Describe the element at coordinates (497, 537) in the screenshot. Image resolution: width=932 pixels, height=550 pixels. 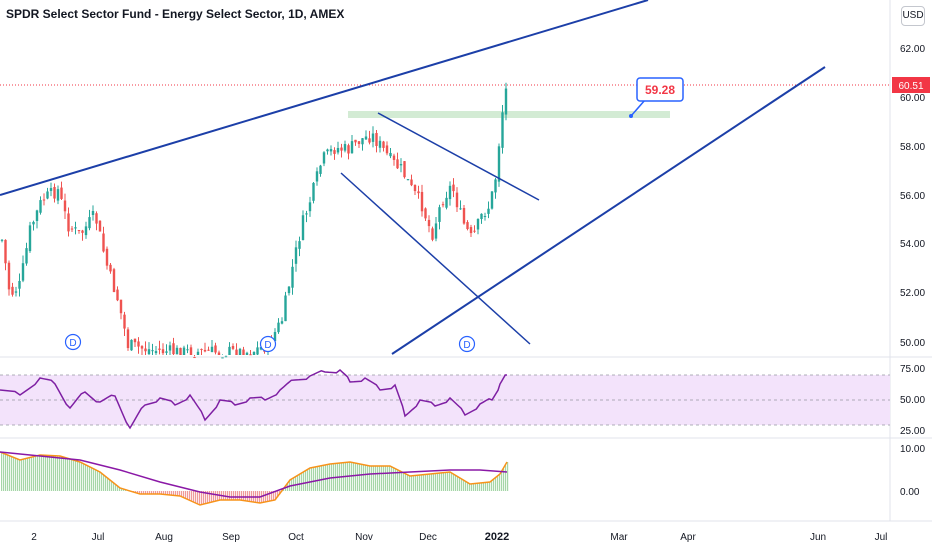
I see `time-axis-label: 2022` at that location.